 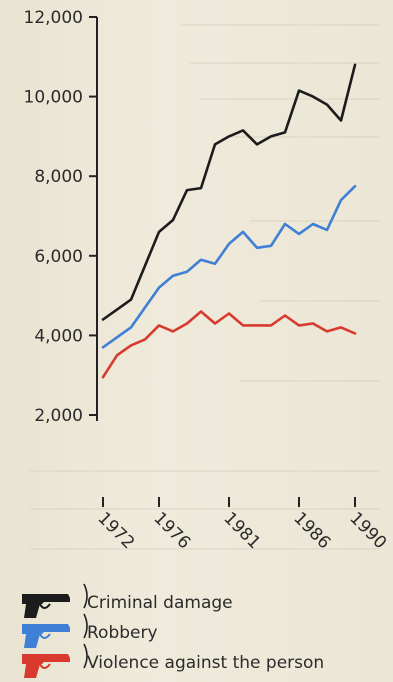 I want to click on legend-label: Violence against the person, so click(x=205, y=663).